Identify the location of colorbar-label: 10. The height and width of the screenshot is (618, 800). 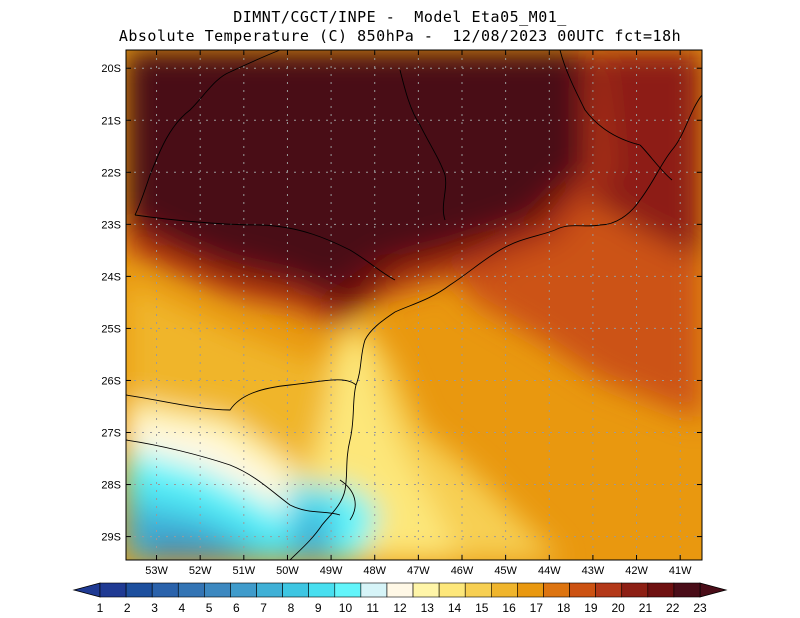
(346, 608).